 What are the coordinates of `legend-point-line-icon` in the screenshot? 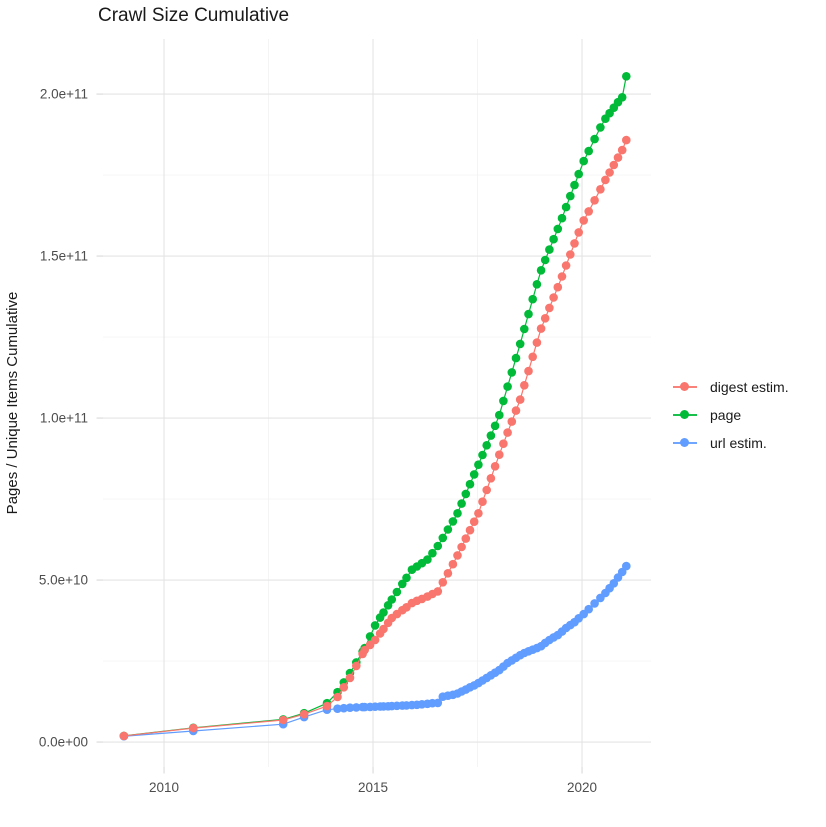 It's located at (685, 442).